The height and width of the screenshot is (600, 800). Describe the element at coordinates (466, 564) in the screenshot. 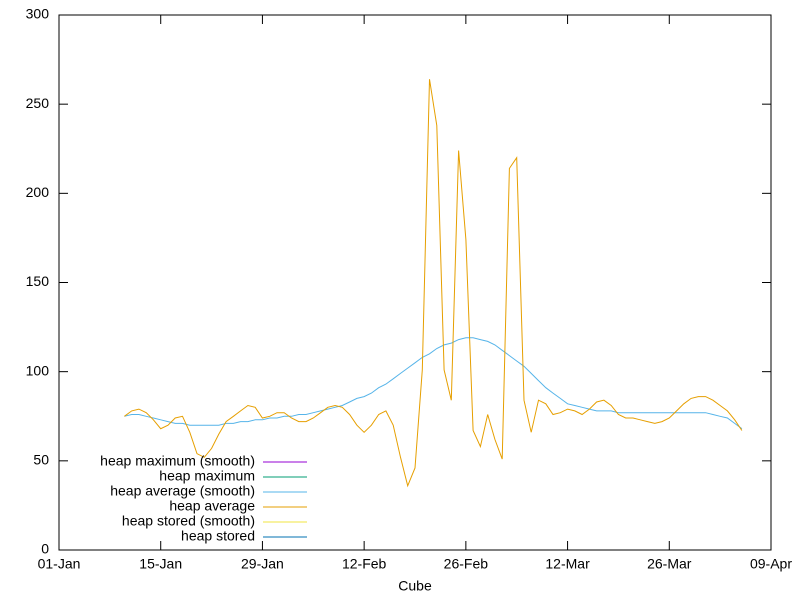

I see `x-tick-label: 26-Feb` at that location.